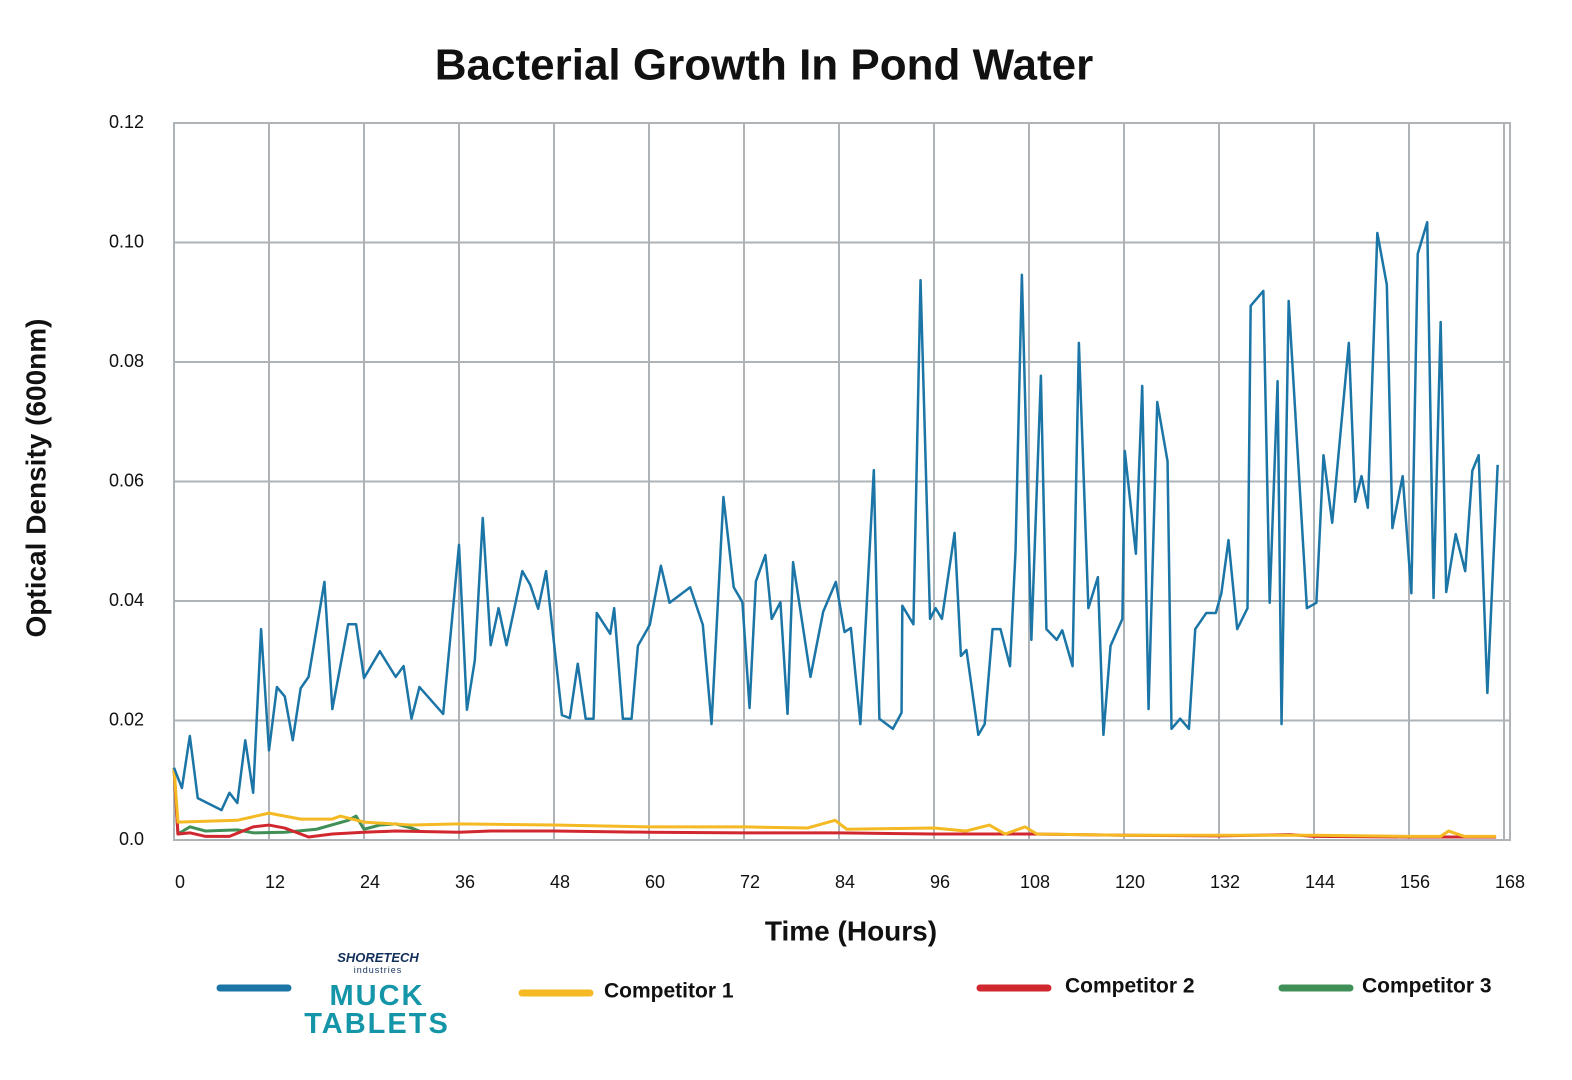  I want to click on x-tick-label: 36, so click(465, 882).